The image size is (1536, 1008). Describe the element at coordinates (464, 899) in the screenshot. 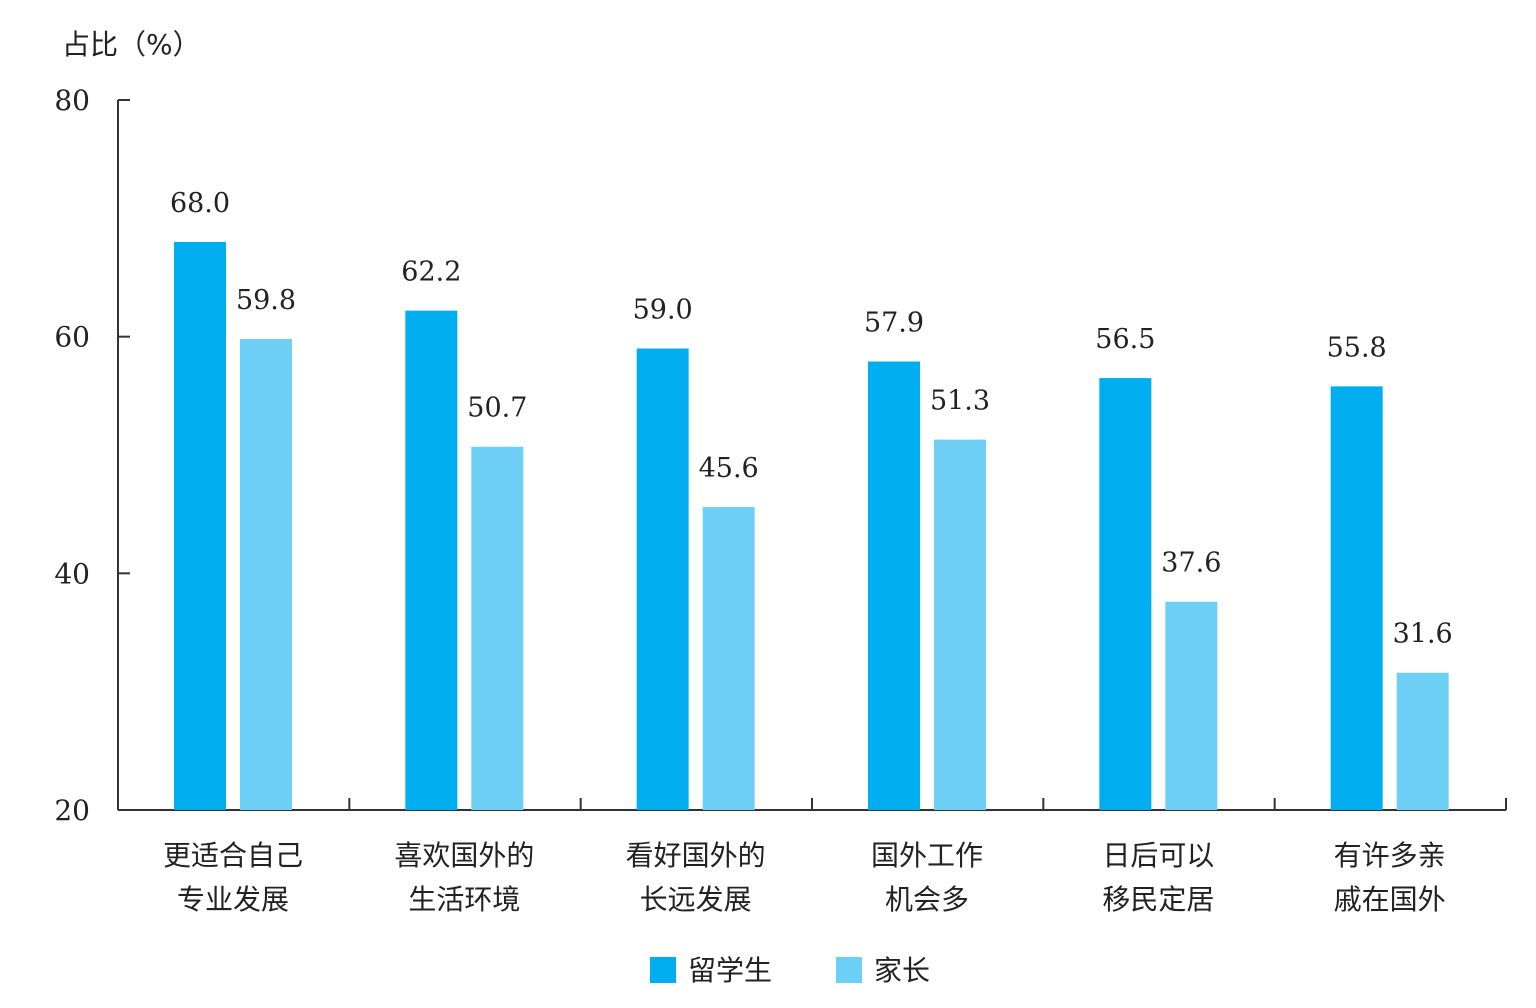

I see `category-label: 生活环境` at that location.